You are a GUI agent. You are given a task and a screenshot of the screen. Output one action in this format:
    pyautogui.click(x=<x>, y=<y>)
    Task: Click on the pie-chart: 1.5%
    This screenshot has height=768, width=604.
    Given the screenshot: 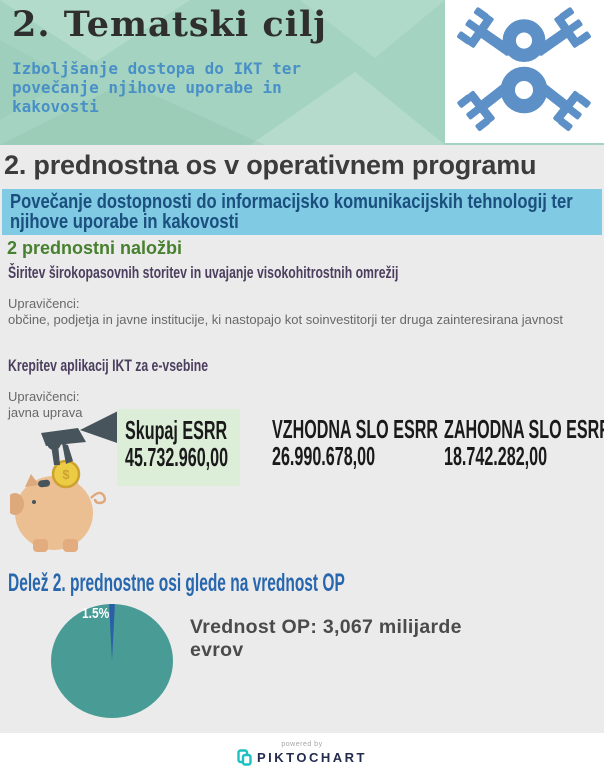 What is the action you would take?
    pyautogui.click(x=112, y=661)
    